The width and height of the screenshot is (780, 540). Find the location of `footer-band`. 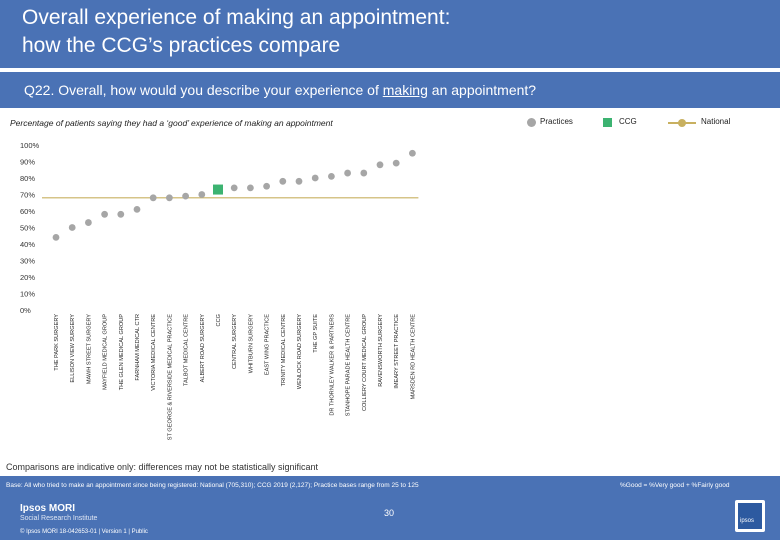

footer-band is located at coordinates (390, 508).